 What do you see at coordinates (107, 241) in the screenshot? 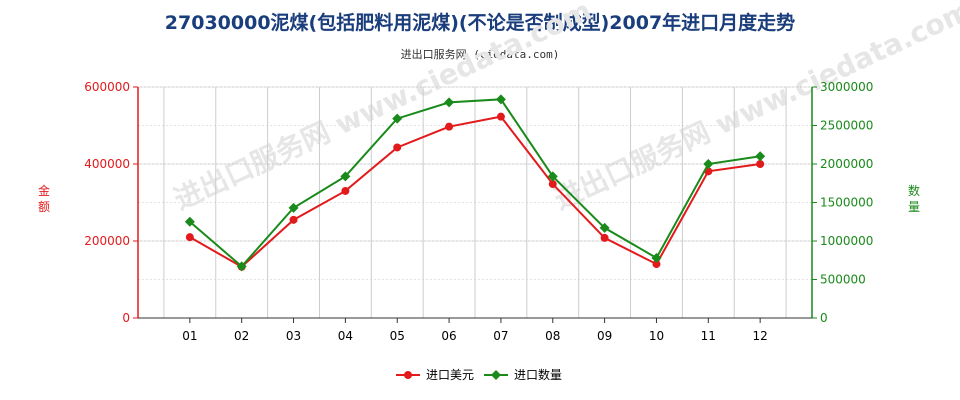
I see `left-tick-label: 200000` at bounding box center [107, 241].